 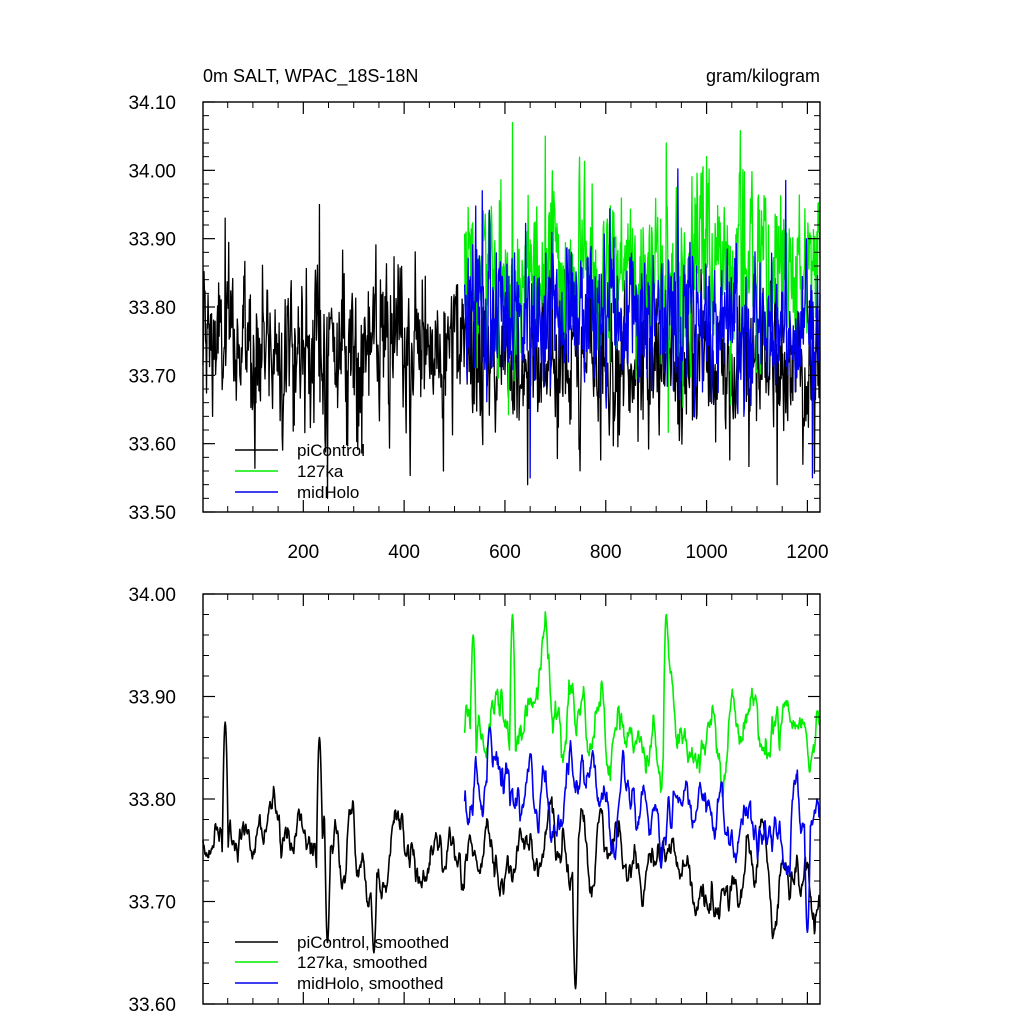 What do you see at coordinates (331, 450) in the screenshot?
I see `legend-label-picontrol: piControl` at bounding box center [331, 450].